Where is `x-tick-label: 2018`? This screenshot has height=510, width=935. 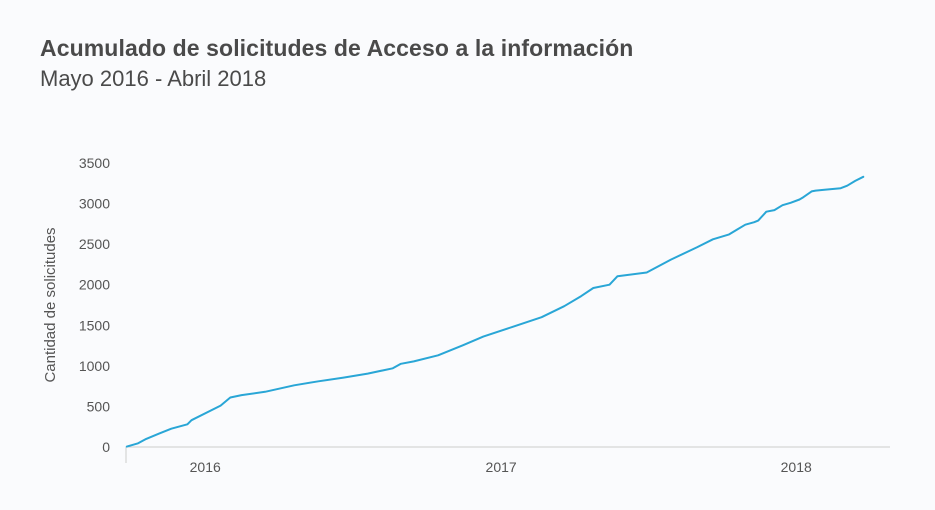
x-tick-label: 2018 is located at coordinates (796, 467).